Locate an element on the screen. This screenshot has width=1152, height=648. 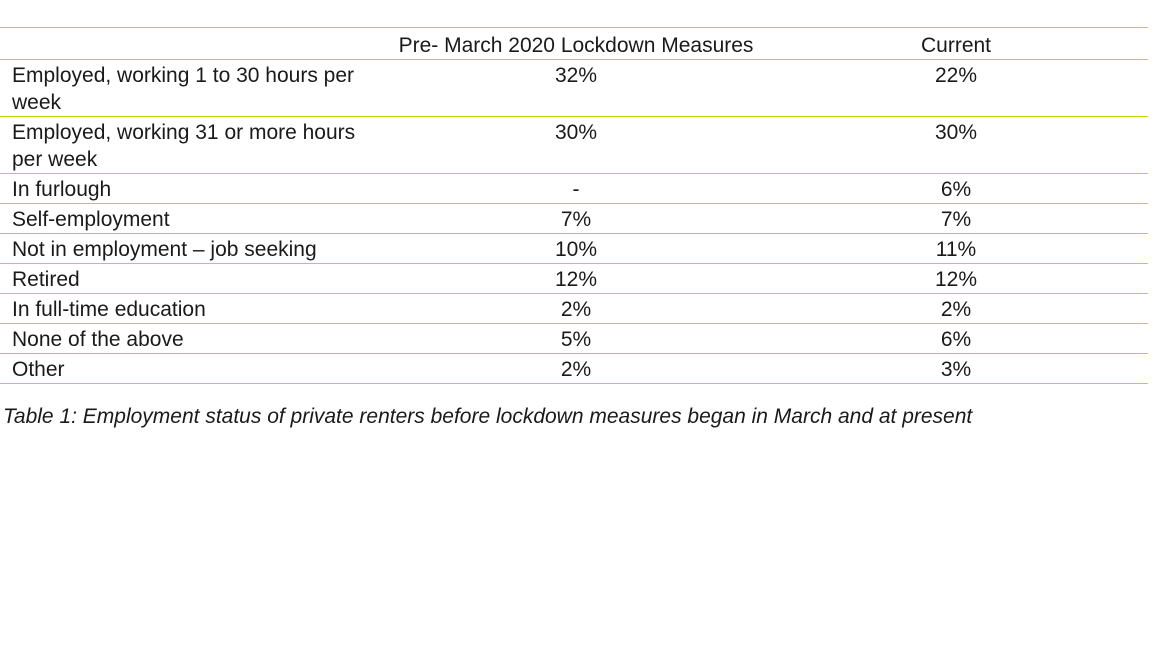
table-row: Other 2% 3% is located at coordinates (574, 368).